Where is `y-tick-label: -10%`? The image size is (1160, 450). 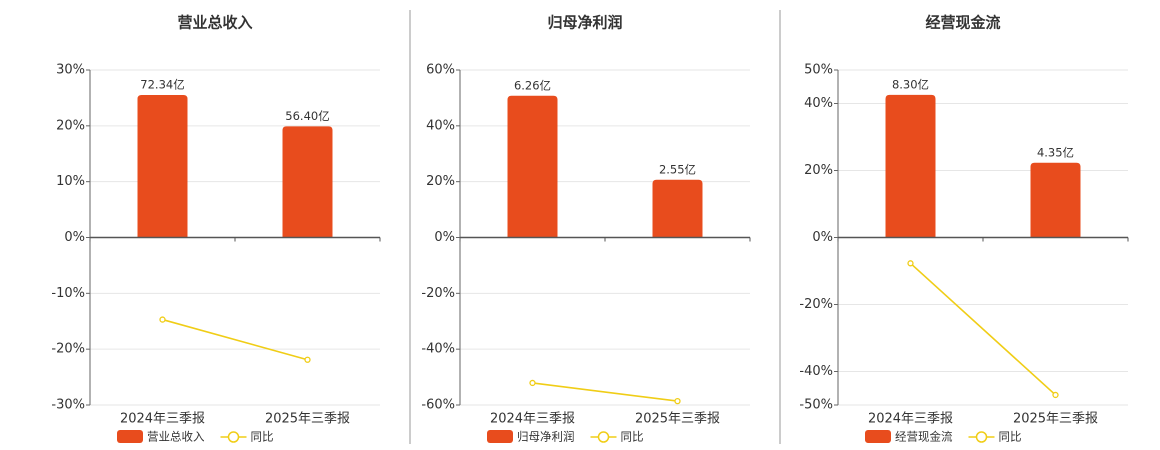
y-tick-label: -10% is located at coordinates (68, 293).